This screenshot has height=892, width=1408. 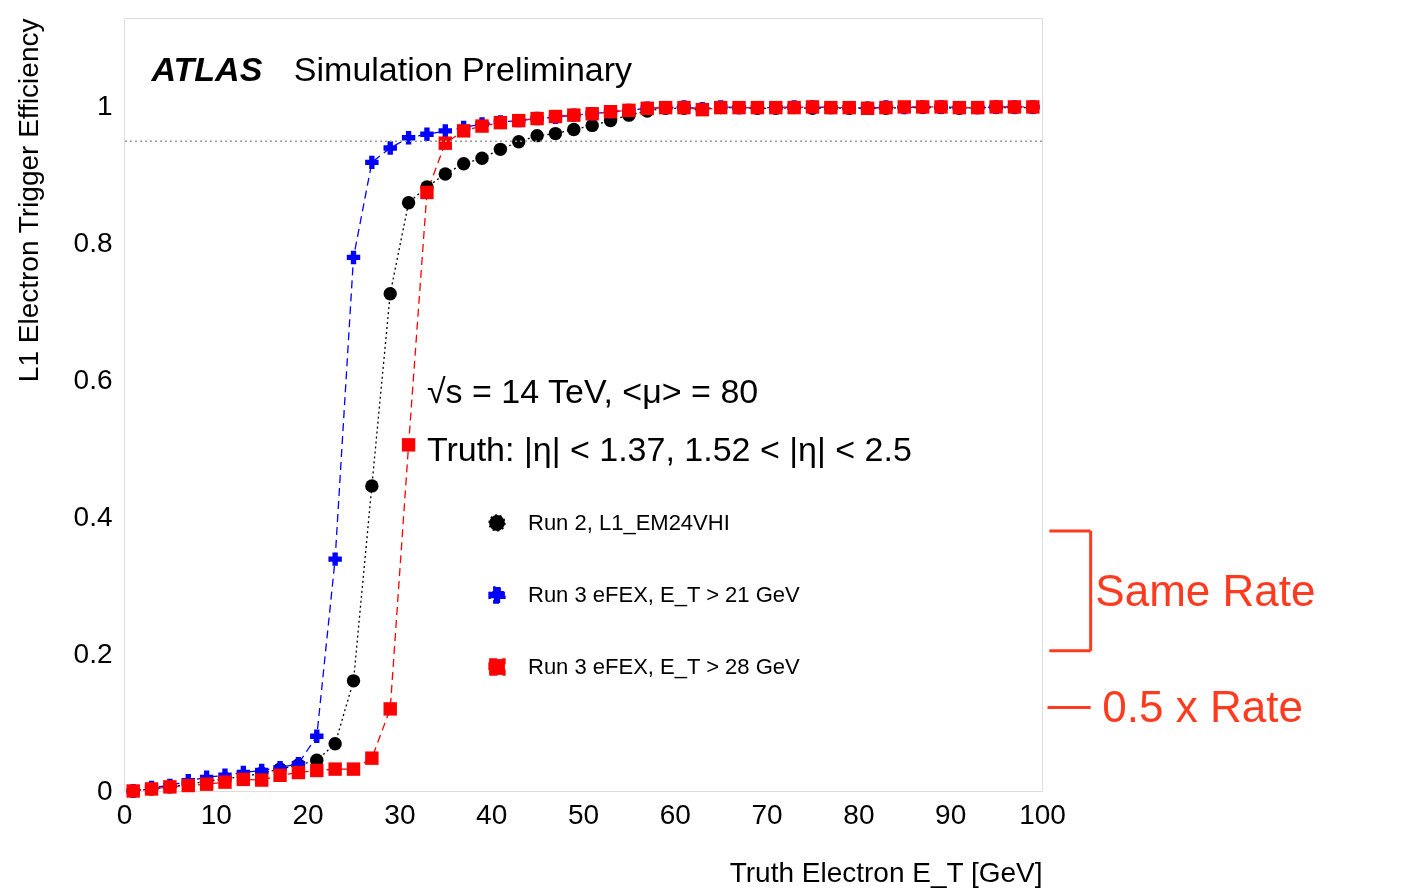 What do you see at coordinates (592, 390) in the screenshot?
I see `annotation: √s = 14 TeV, <μ> = 80` at bounding box center [592, 390].